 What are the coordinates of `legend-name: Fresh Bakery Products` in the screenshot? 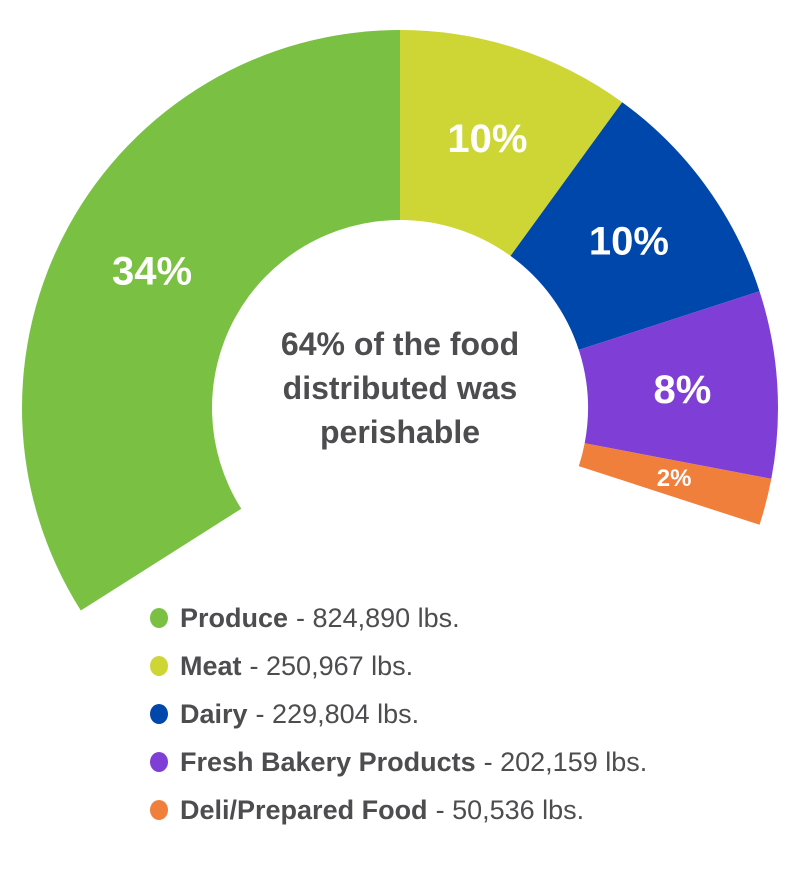 It's located at (328, 761).